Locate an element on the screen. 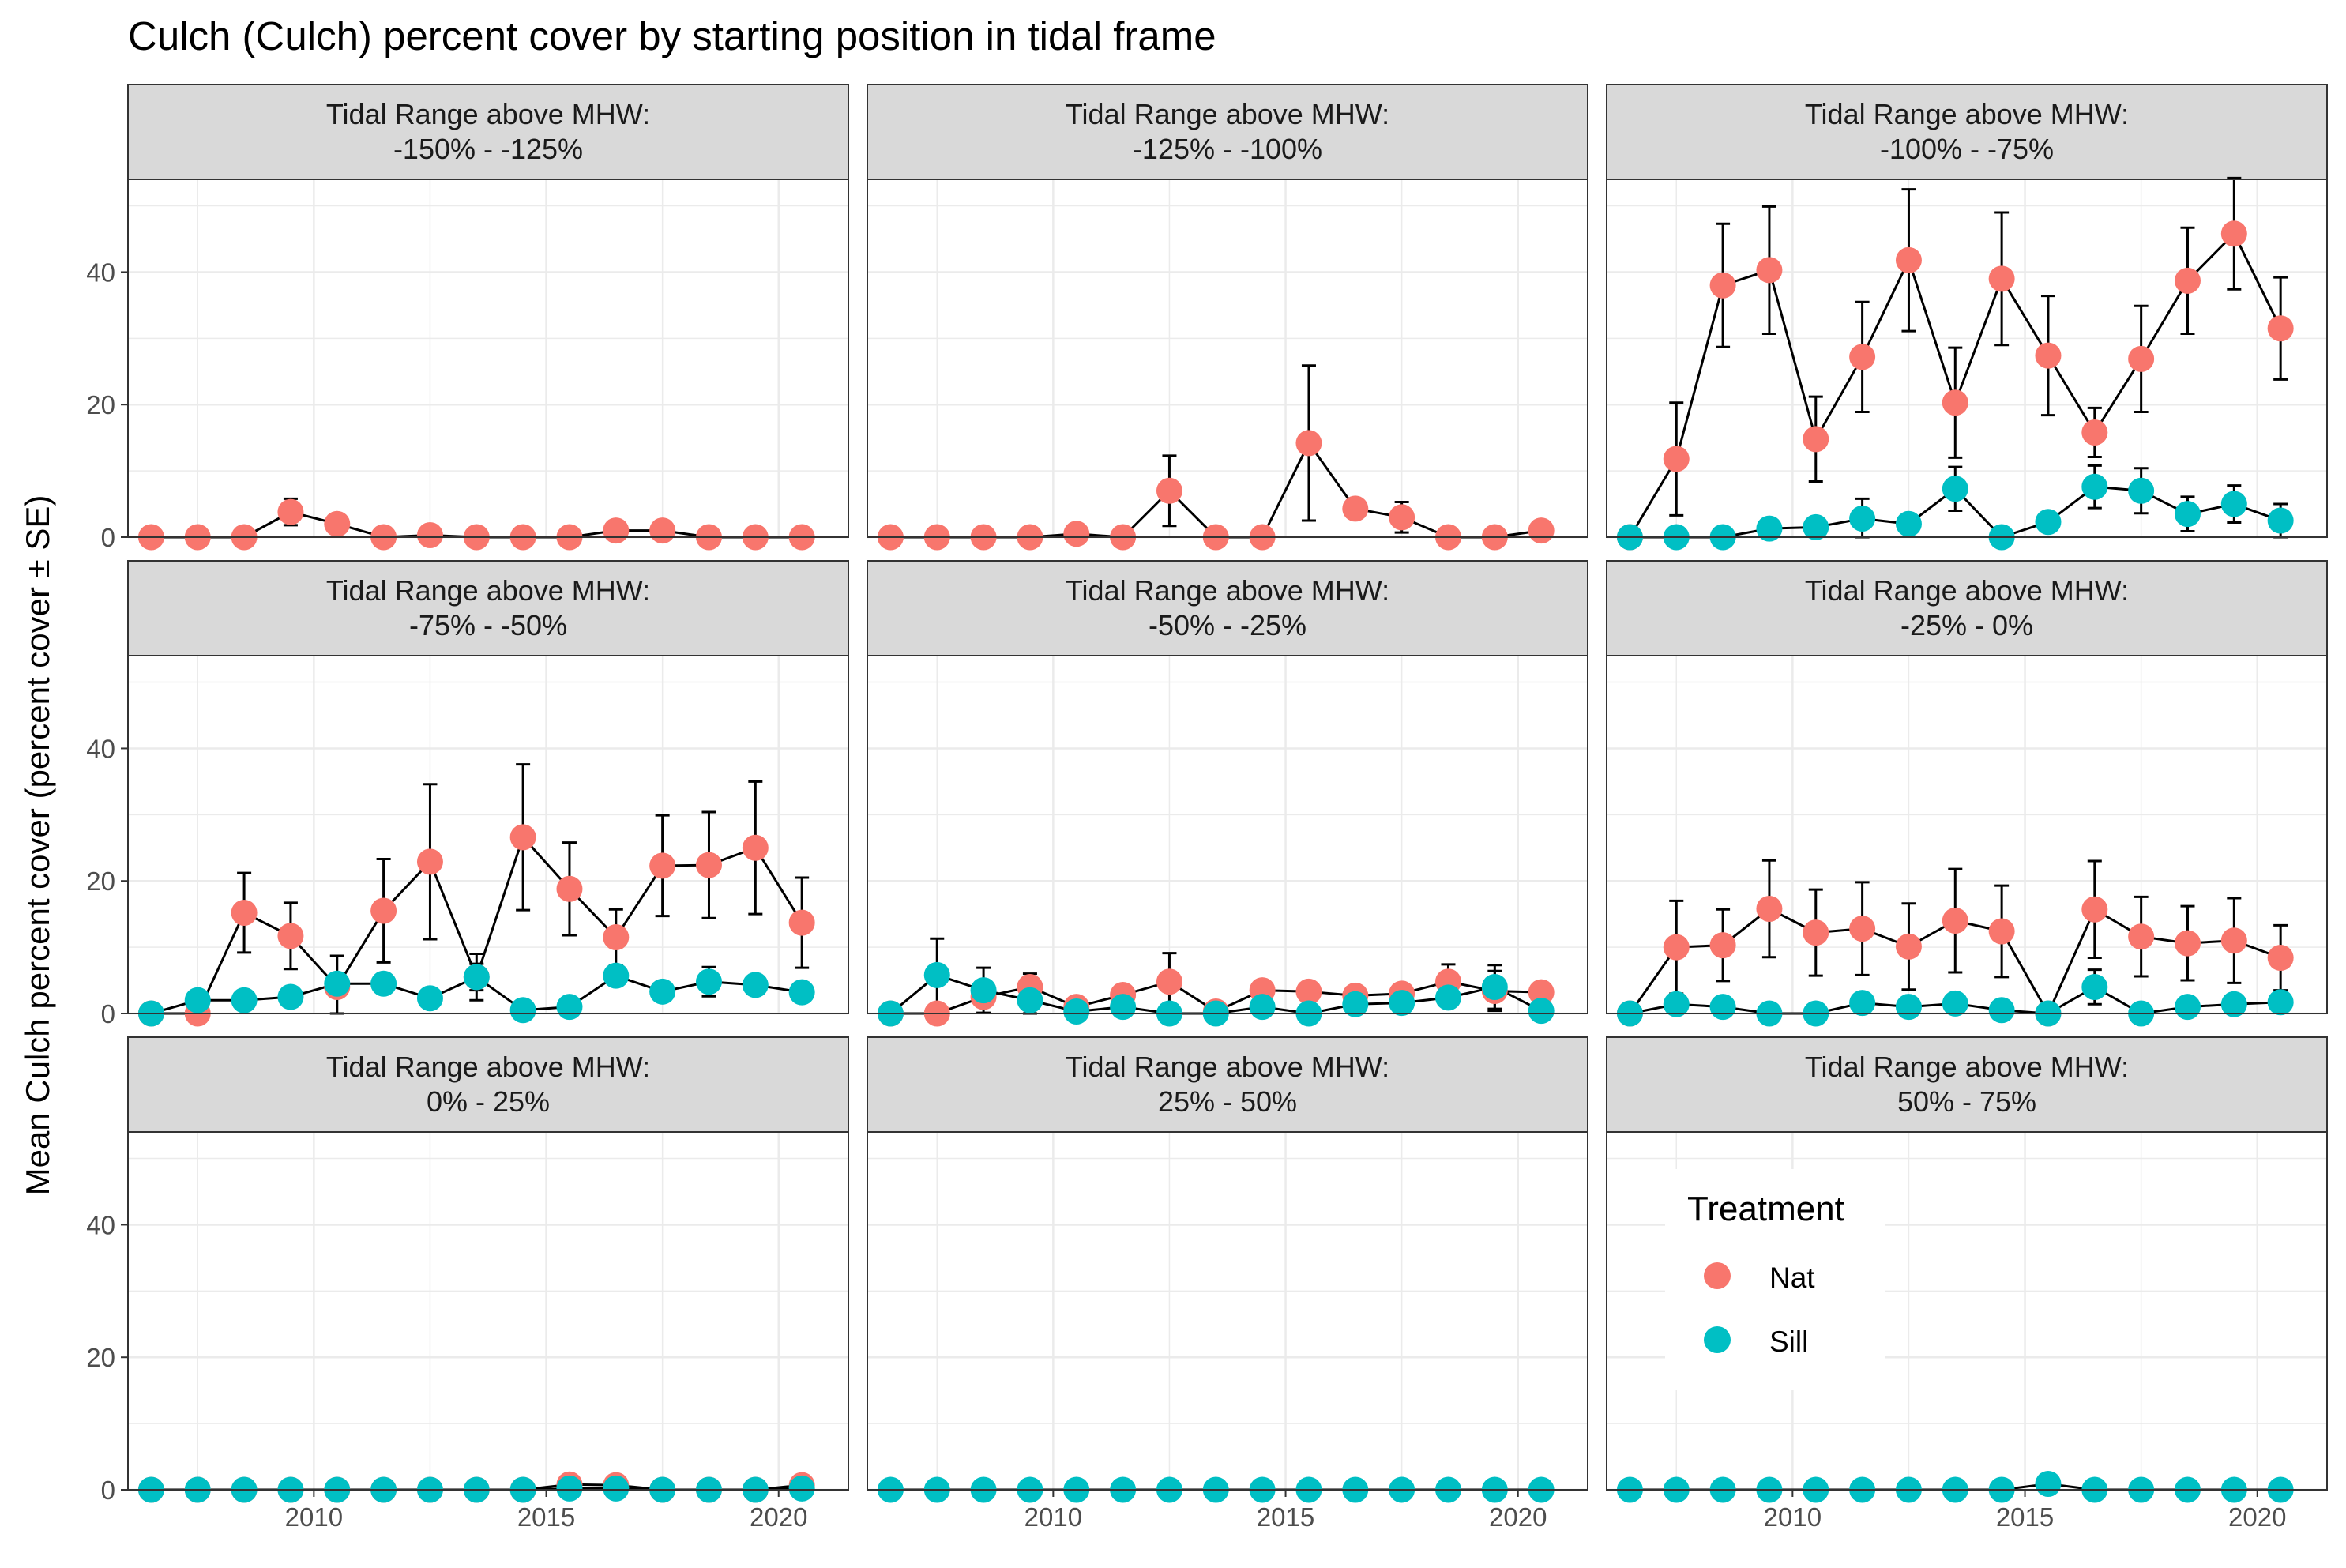 This screenshot has width=2346, height=1568. legend-title: Treatment is located at coordinates (1765, 1209).